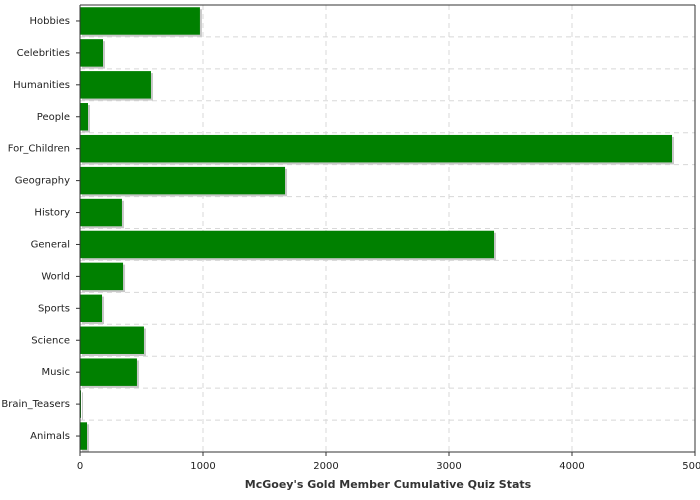 The height and width of the screenshot is (500, 700). I want to click on x-tick-label: 2000, so click(325, 466).